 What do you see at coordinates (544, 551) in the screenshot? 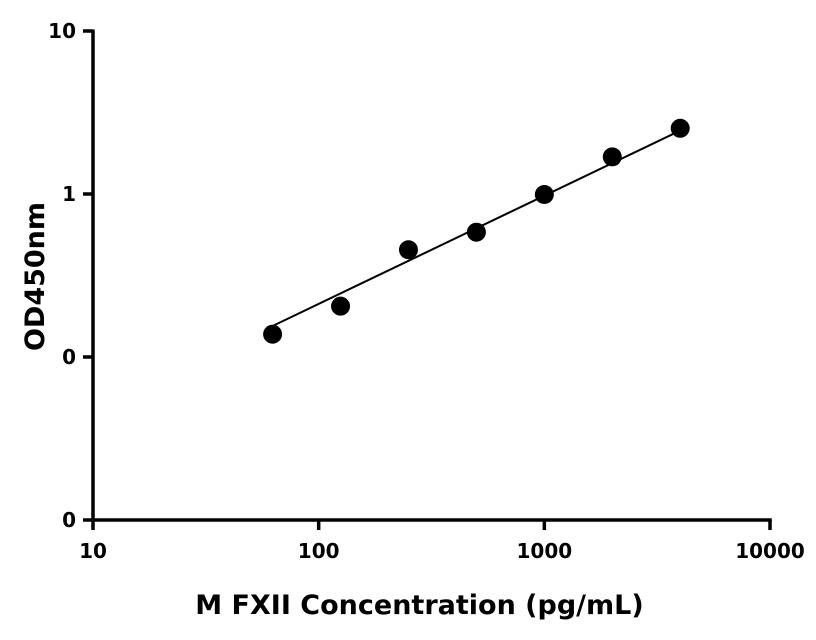
I see `x-tick-label: 1000` at bounding box center [544, 551].